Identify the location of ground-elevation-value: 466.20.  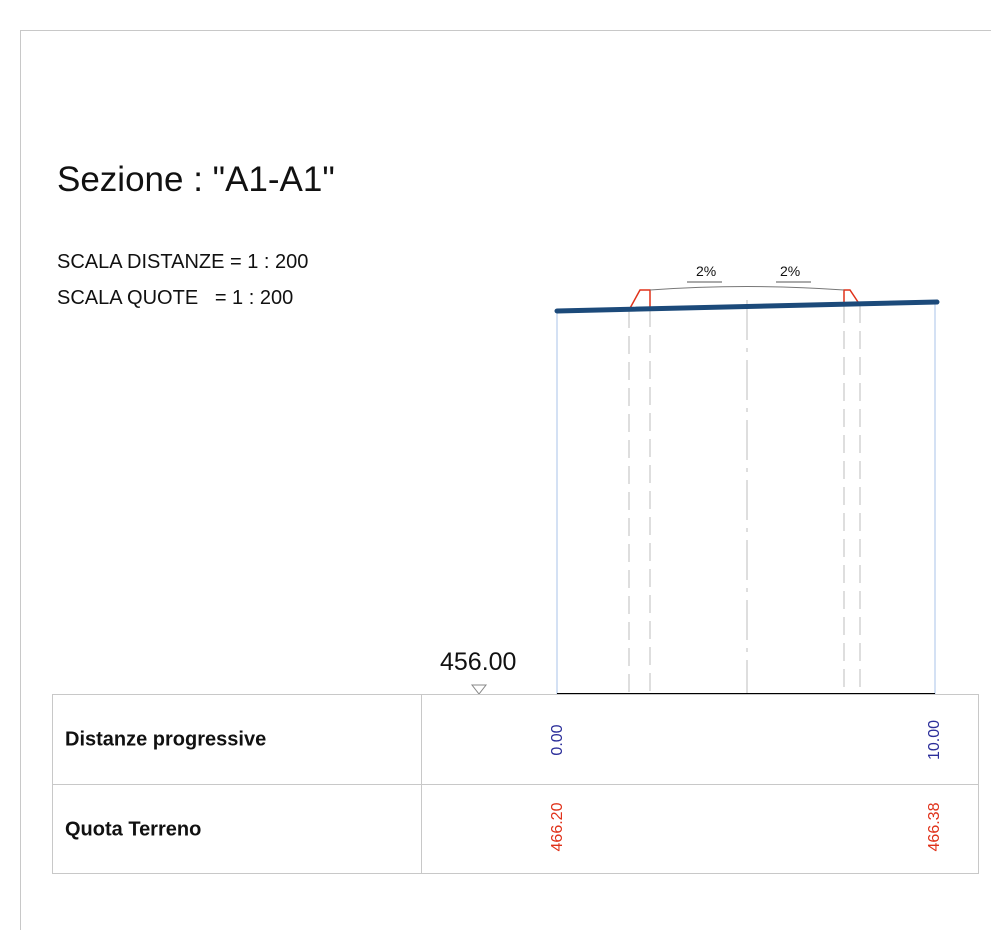
(557, 827).